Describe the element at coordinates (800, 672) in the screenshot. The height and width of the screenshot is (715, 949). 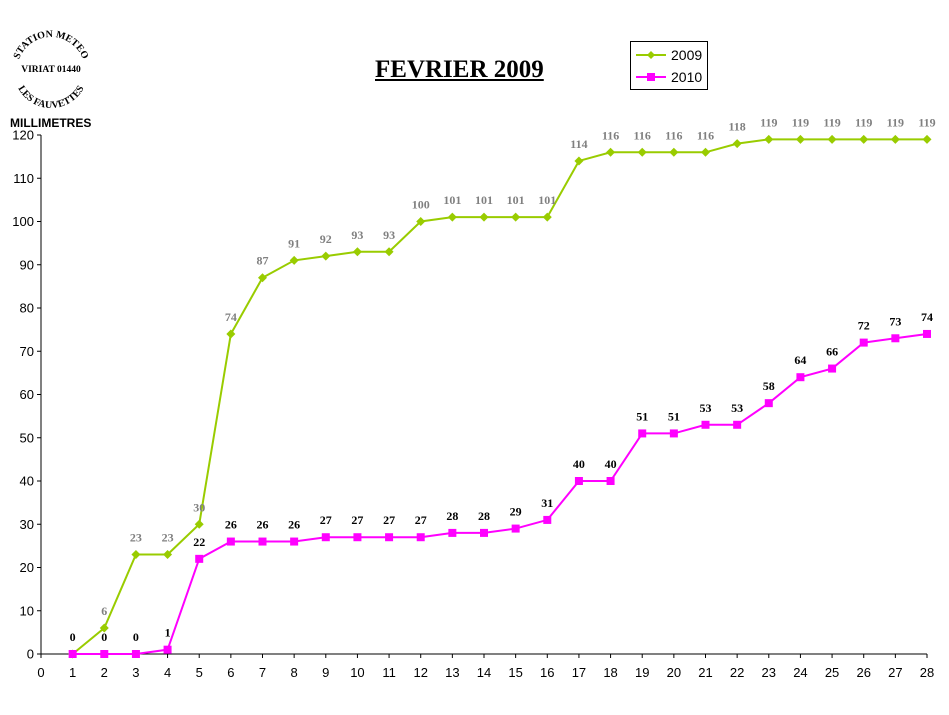
I see `x-tick-label: 24` at that location.